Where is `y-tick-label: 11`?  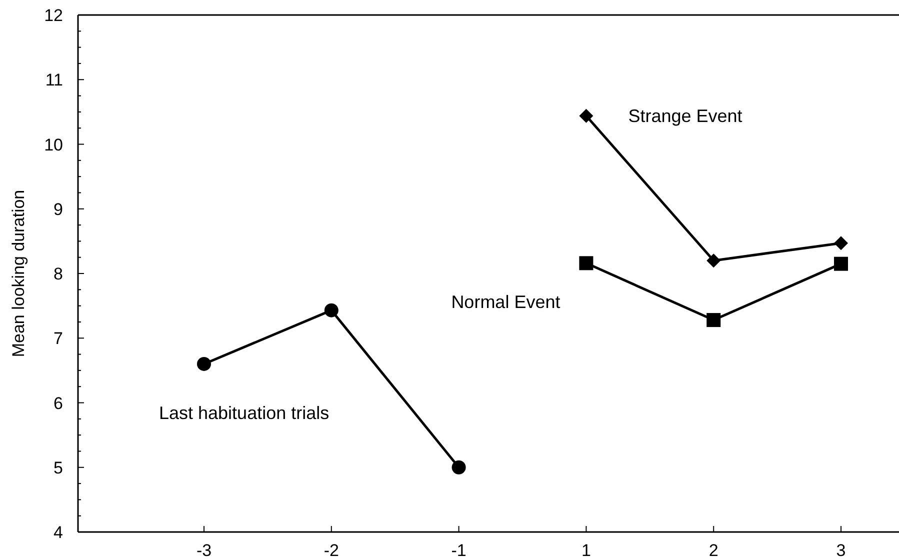
y-tick-label: 11 is located at coordinates (54, 80).